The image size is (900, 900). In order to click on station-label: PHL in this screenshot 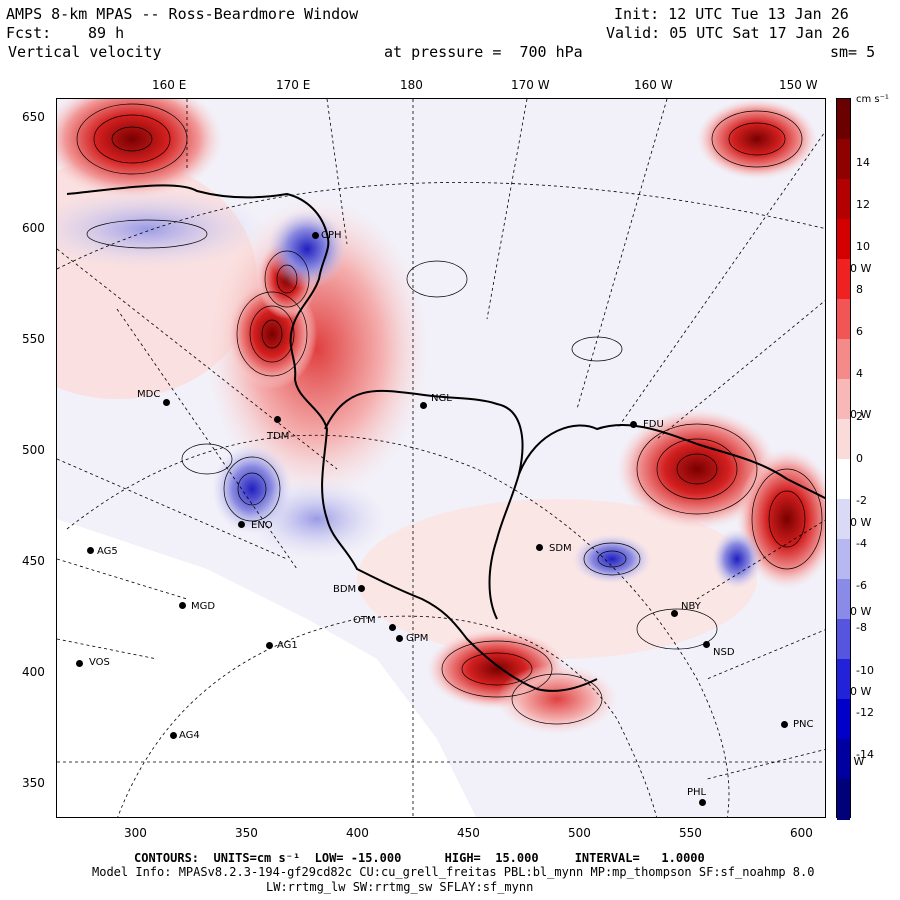, I will do `click(697, 792)`.